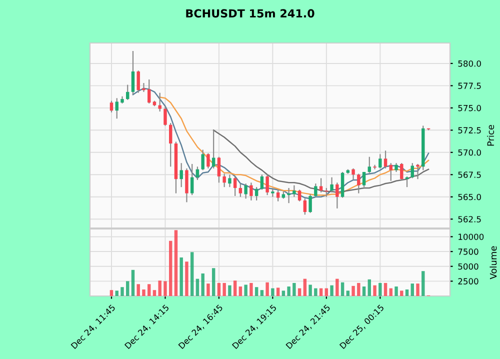  Describe the element at coordinates (468, 251) in the screenshot. I see `y-tick-label: 7500` at that location.